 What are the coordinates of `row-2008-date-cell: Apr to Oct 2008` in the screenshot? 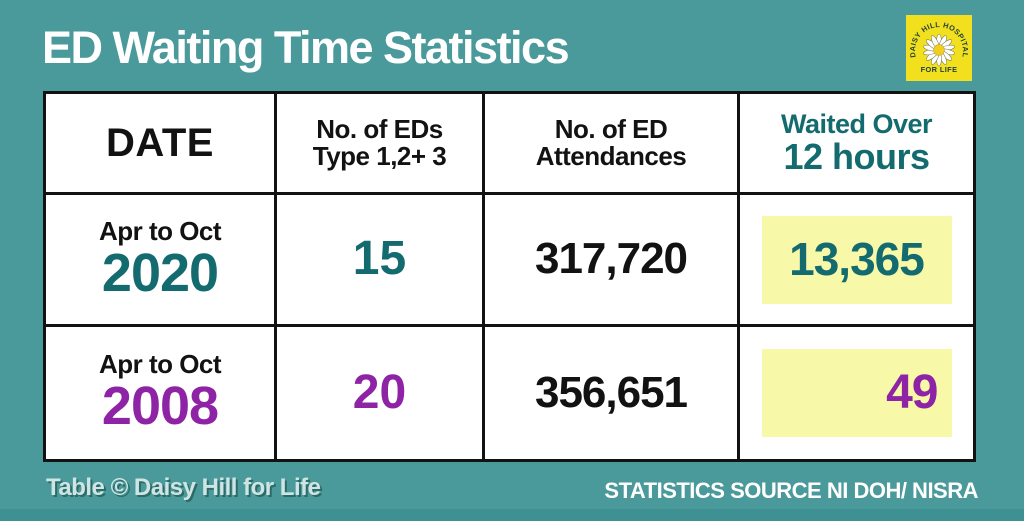 It's located at (160, 393).